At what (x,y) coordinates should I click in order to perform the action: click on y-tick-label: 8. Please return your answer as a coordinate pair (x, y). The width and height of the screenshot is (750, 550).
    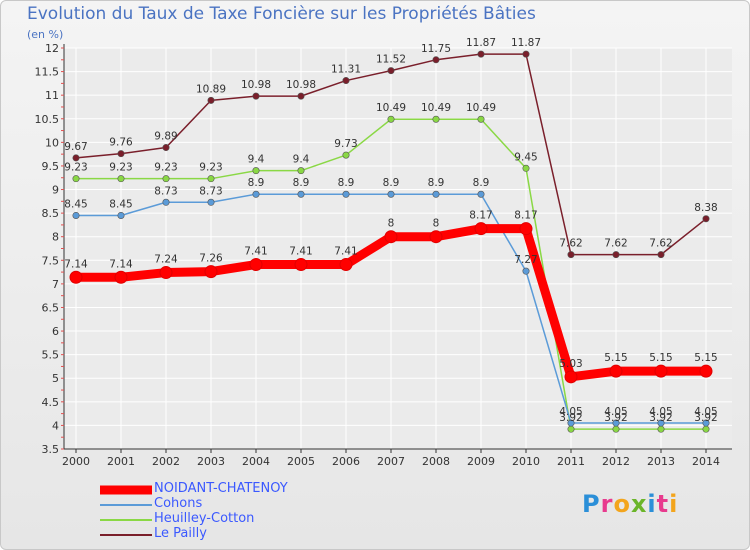
    Looking at the image, I should click on (55, 237).